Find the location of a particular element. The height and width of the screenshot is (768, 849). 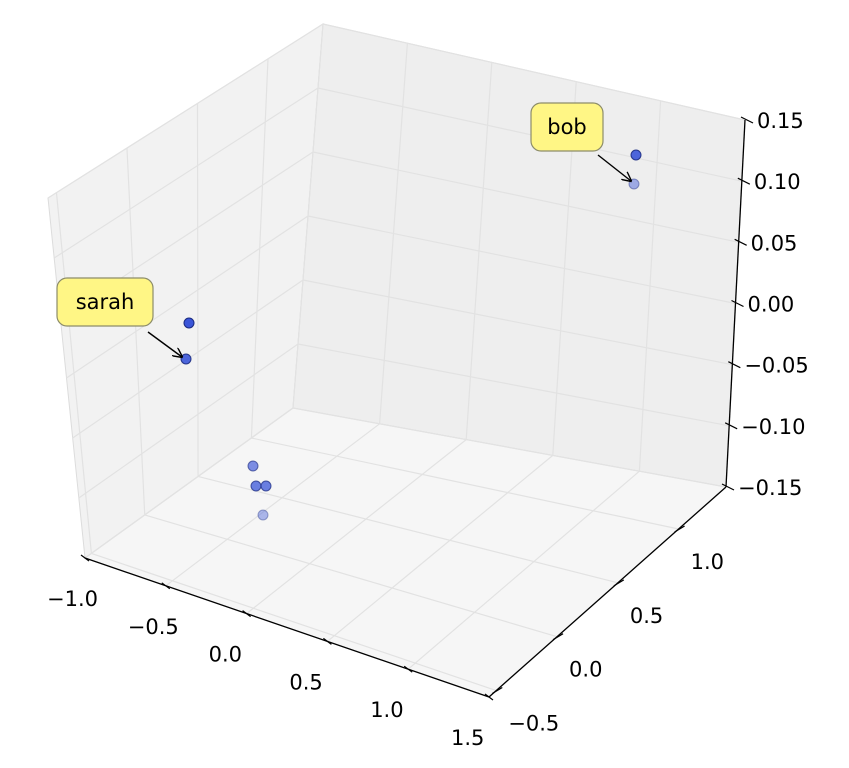

z-axis-line is located at coordinates (735, 303).